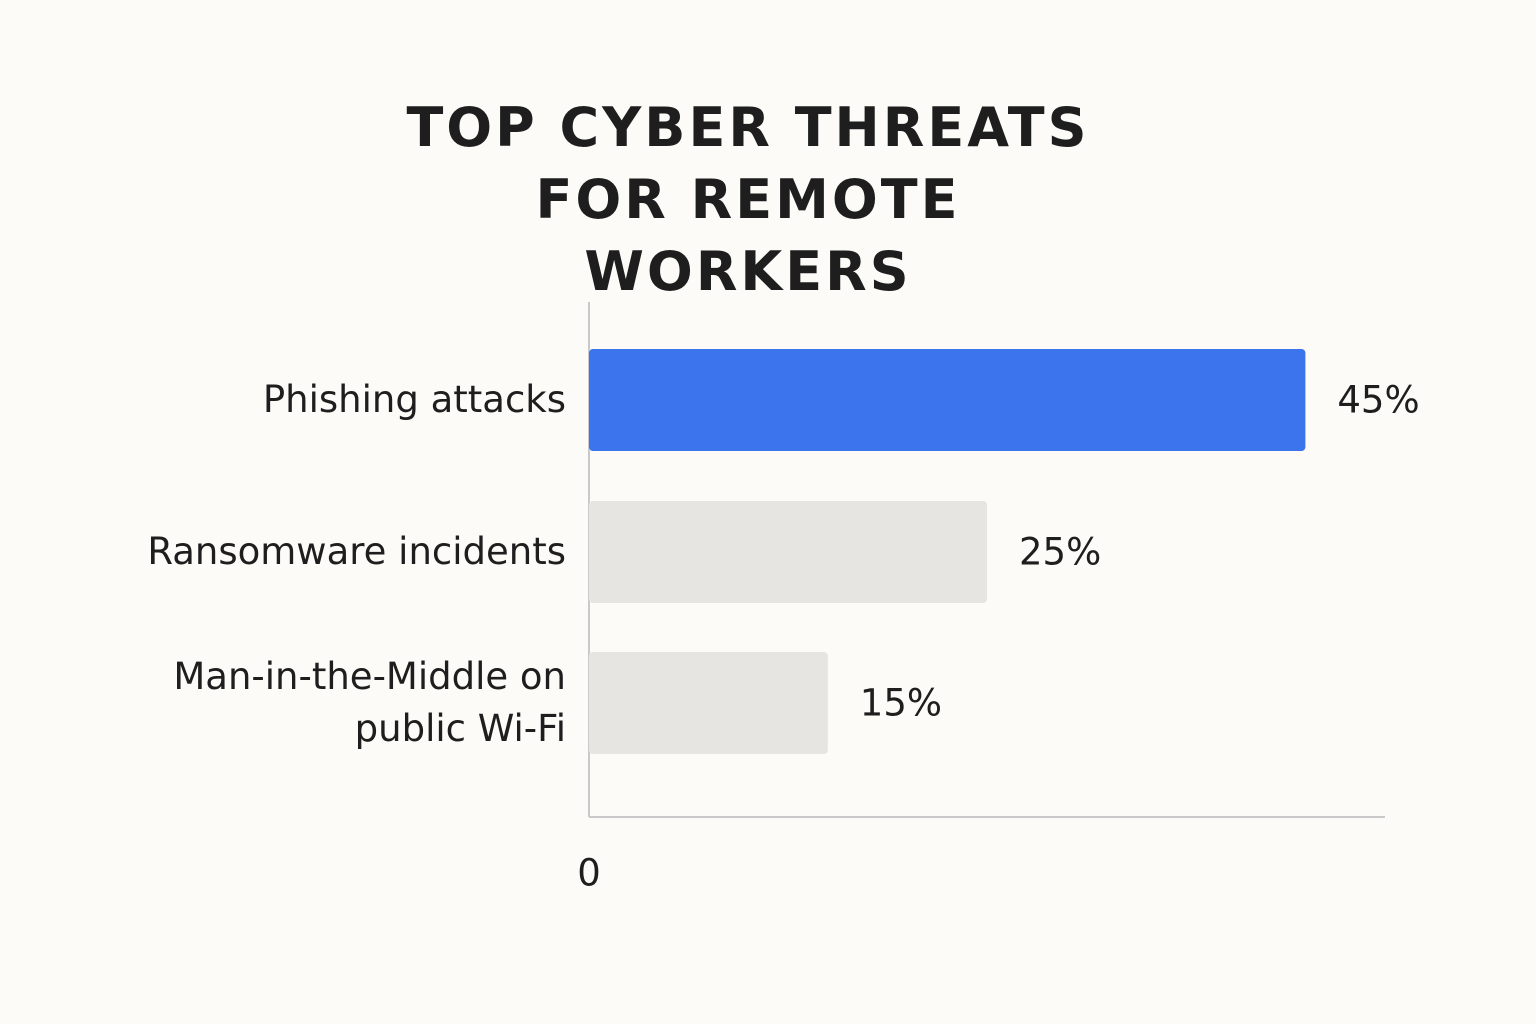  I want to click on category-label: Man-in-the-Middle on public Wi-Fi, so click(369, 702).